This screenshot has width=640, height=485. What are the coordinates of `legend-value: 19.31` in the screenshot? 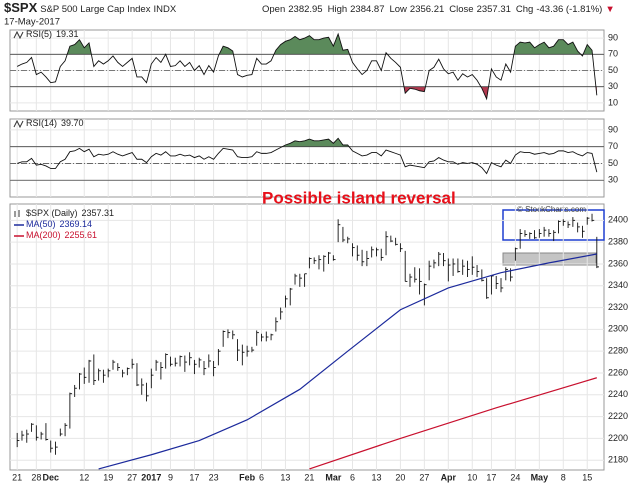 It's located at (67, 34).